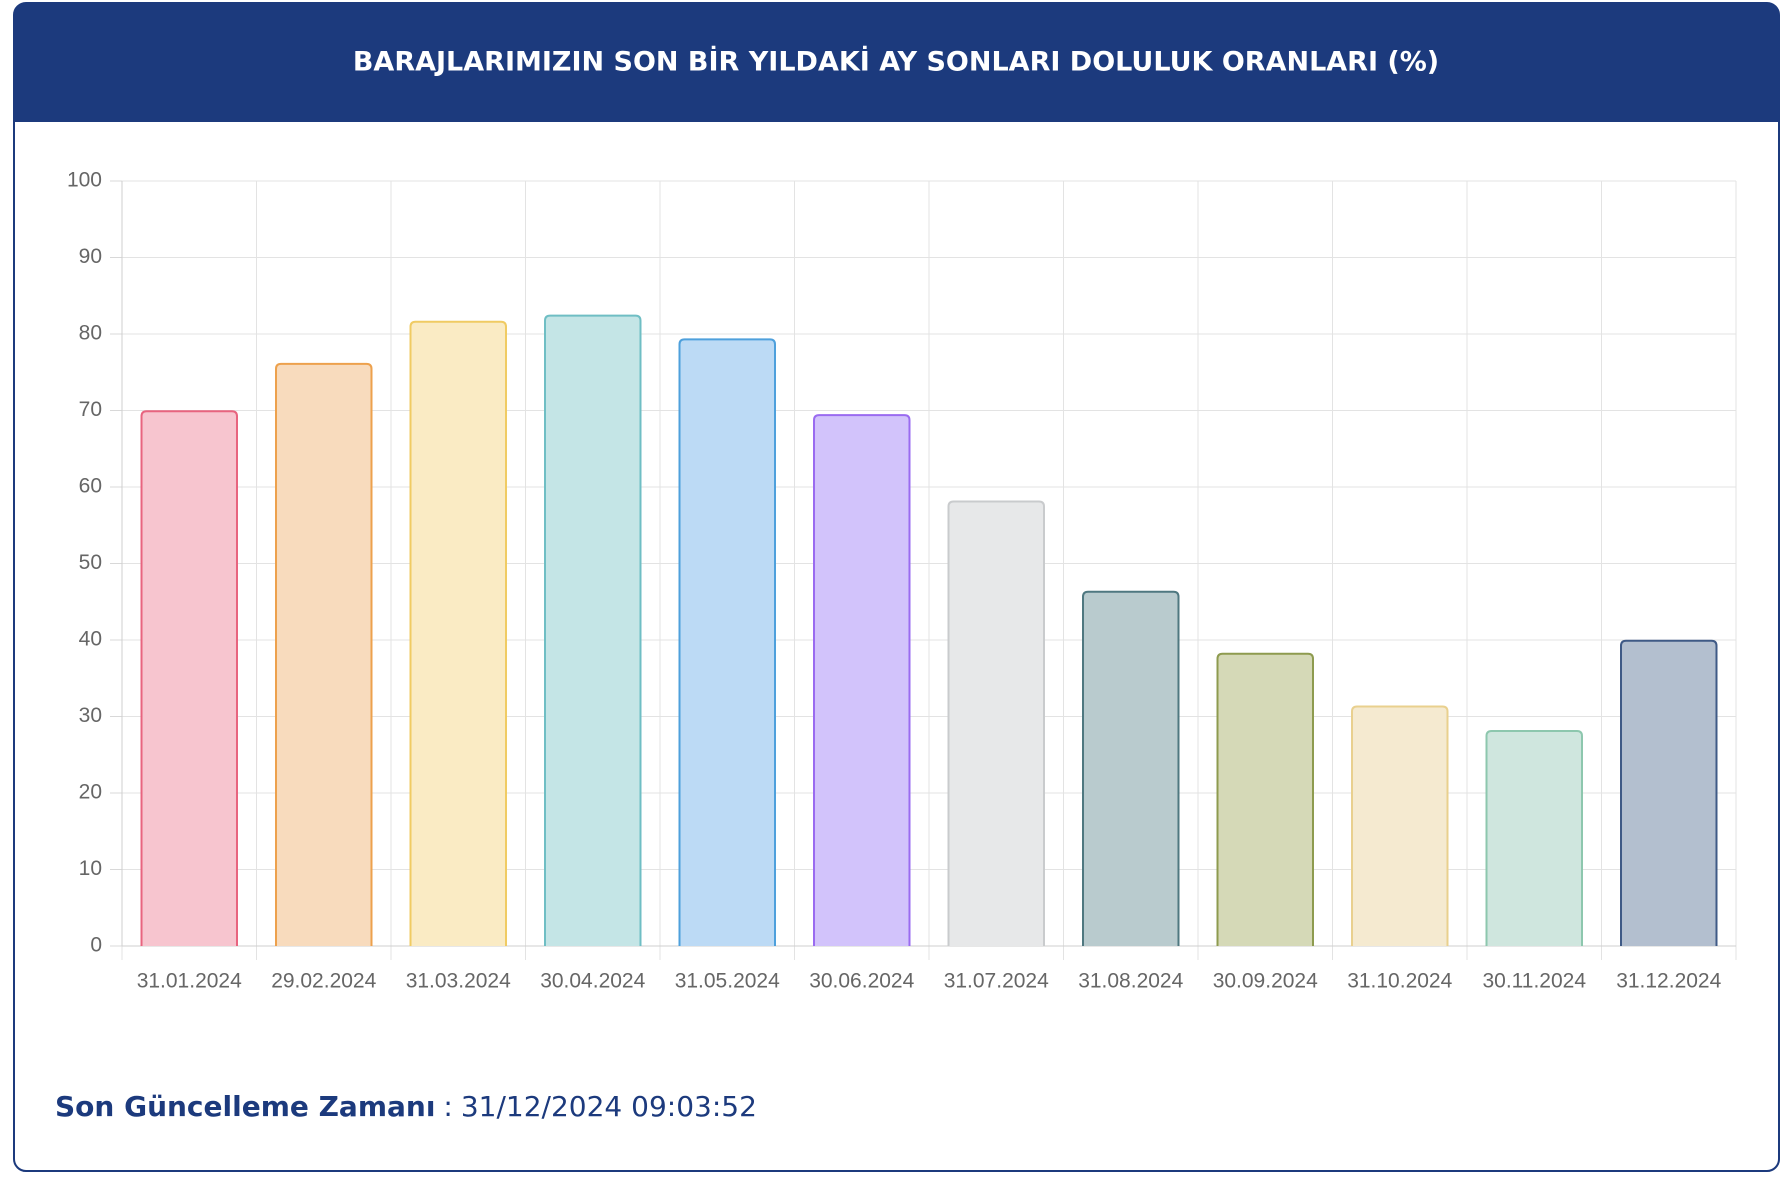  Describe the element at coordinates (996, 981) in the screenshot. I see `x-tick-label: 31.07.2024` at that location.